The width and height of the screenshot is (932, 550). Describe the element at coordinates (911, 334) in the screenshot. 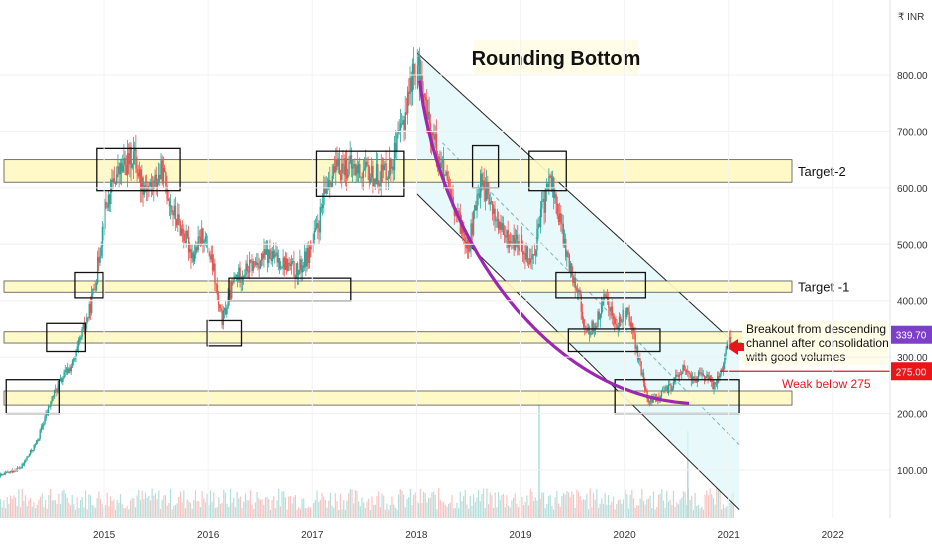

I see `price-label-bg` at that location.